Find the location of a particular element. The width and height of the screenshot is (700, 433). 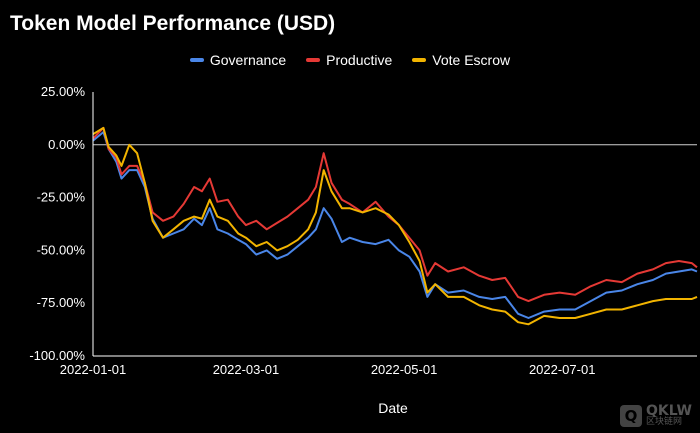

legend-item-productive: Productive is located at coordinates (349, 60).